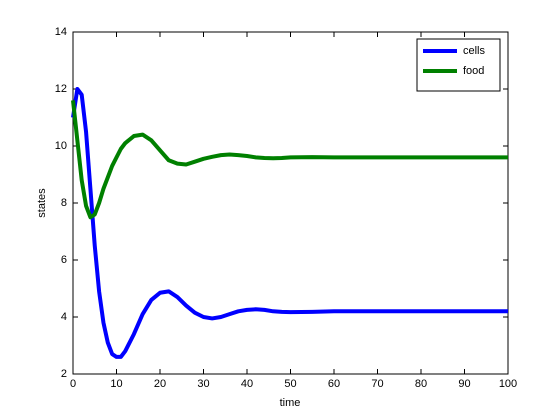 The height and width of the screenshot is (420, 560). What do you see at coordinates (247, 384) in the screenshot?
I see `x-tick-label: 40` at bounding box center [247, 384].